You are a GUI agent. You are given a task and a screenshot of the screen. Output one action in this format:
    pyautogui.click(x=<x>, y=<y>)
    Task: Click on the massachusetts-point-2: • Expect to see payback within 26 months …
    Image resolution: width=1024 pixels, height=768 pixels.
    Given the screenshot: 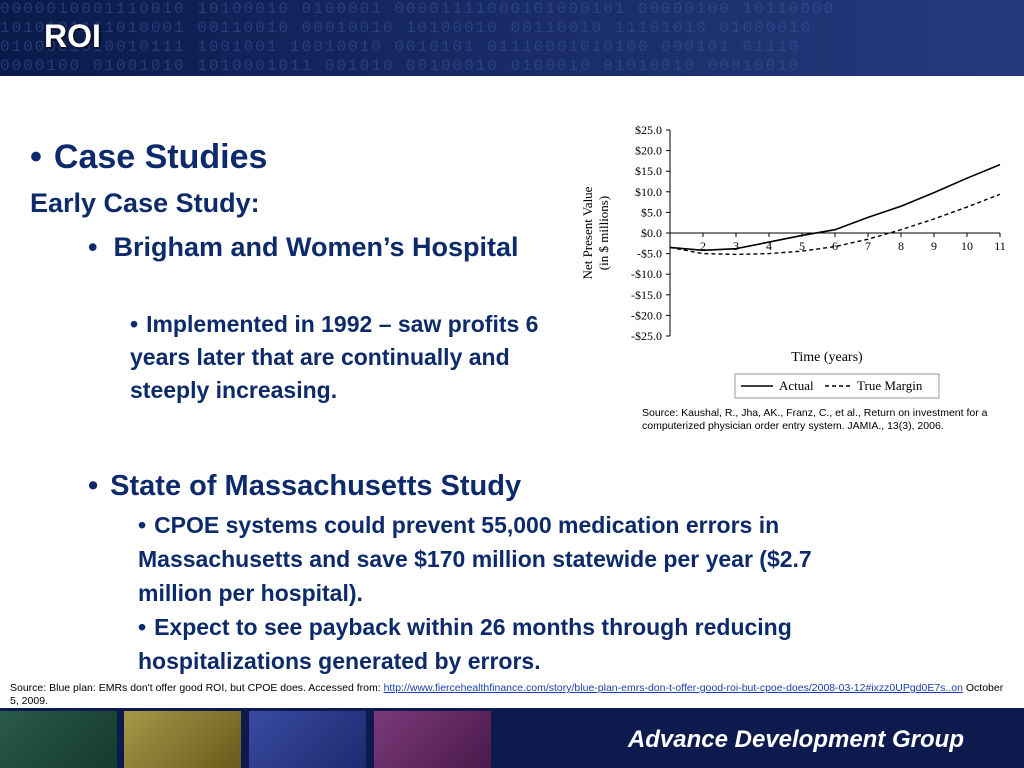 What is the action you would take?
    pyautogui.click(x=488, y=644)
    